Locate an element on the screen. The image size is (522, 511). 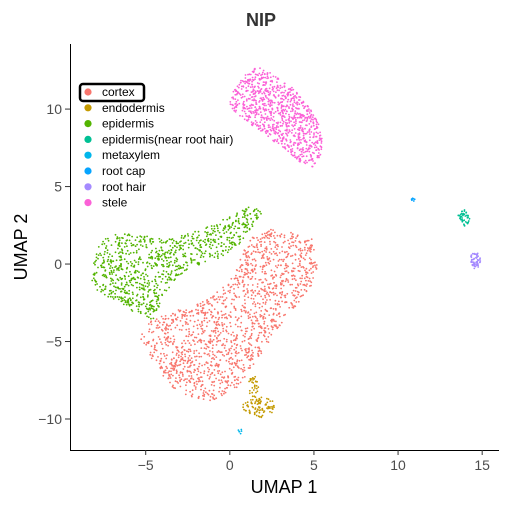
legend-item: epidermis(near root hair) is located at coordinates (158, 139).